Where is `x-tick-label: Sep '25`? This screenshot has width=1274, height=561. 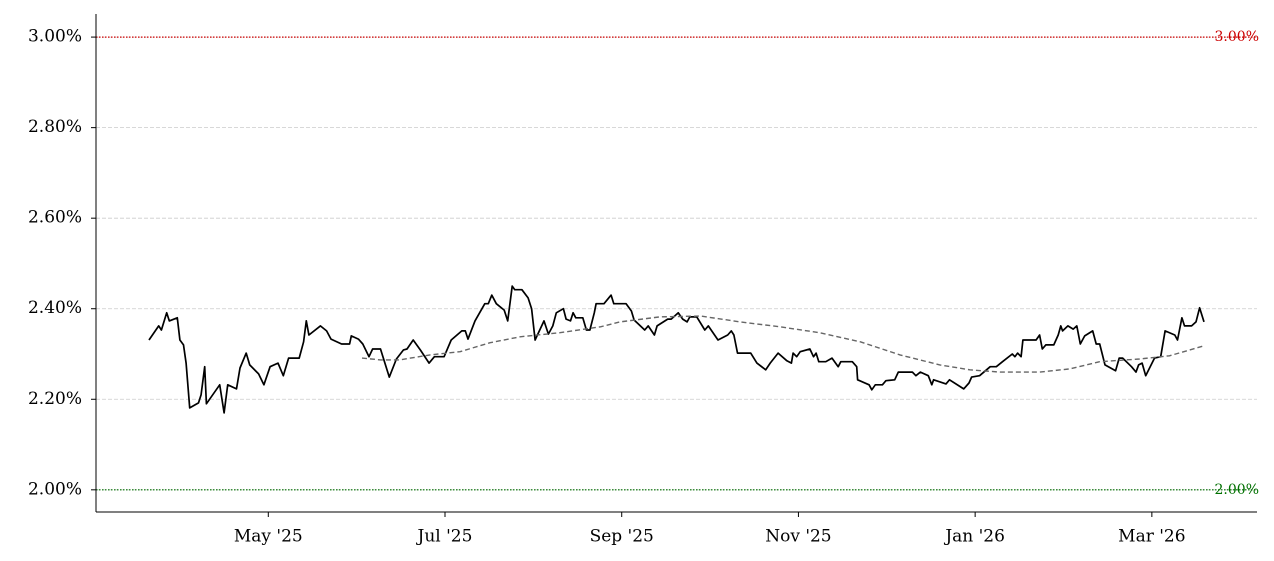 x-tick-label: Sep '25 is located at coordinates (622, 537).